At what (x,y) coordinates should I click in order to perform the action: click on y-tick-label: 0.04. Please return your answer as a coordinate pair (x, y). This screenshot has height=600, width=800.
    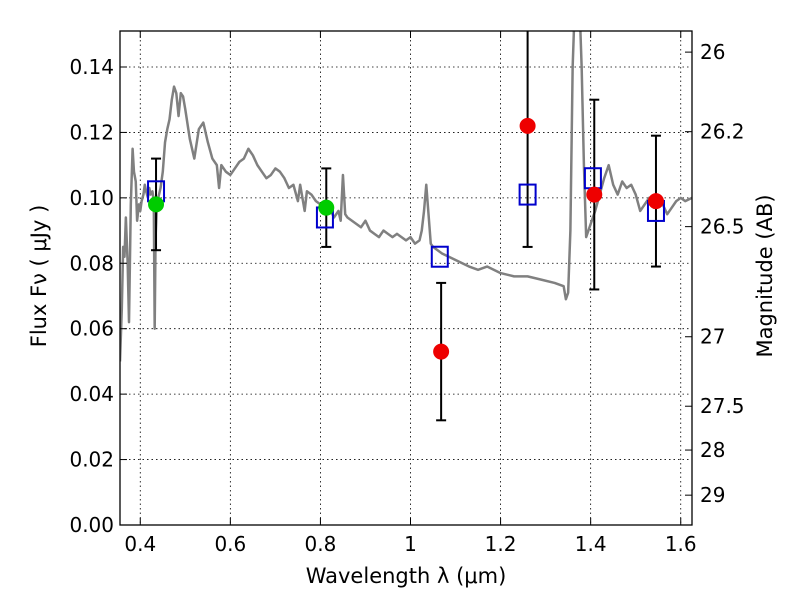
    Looking at the image, I should click on (91, 394).